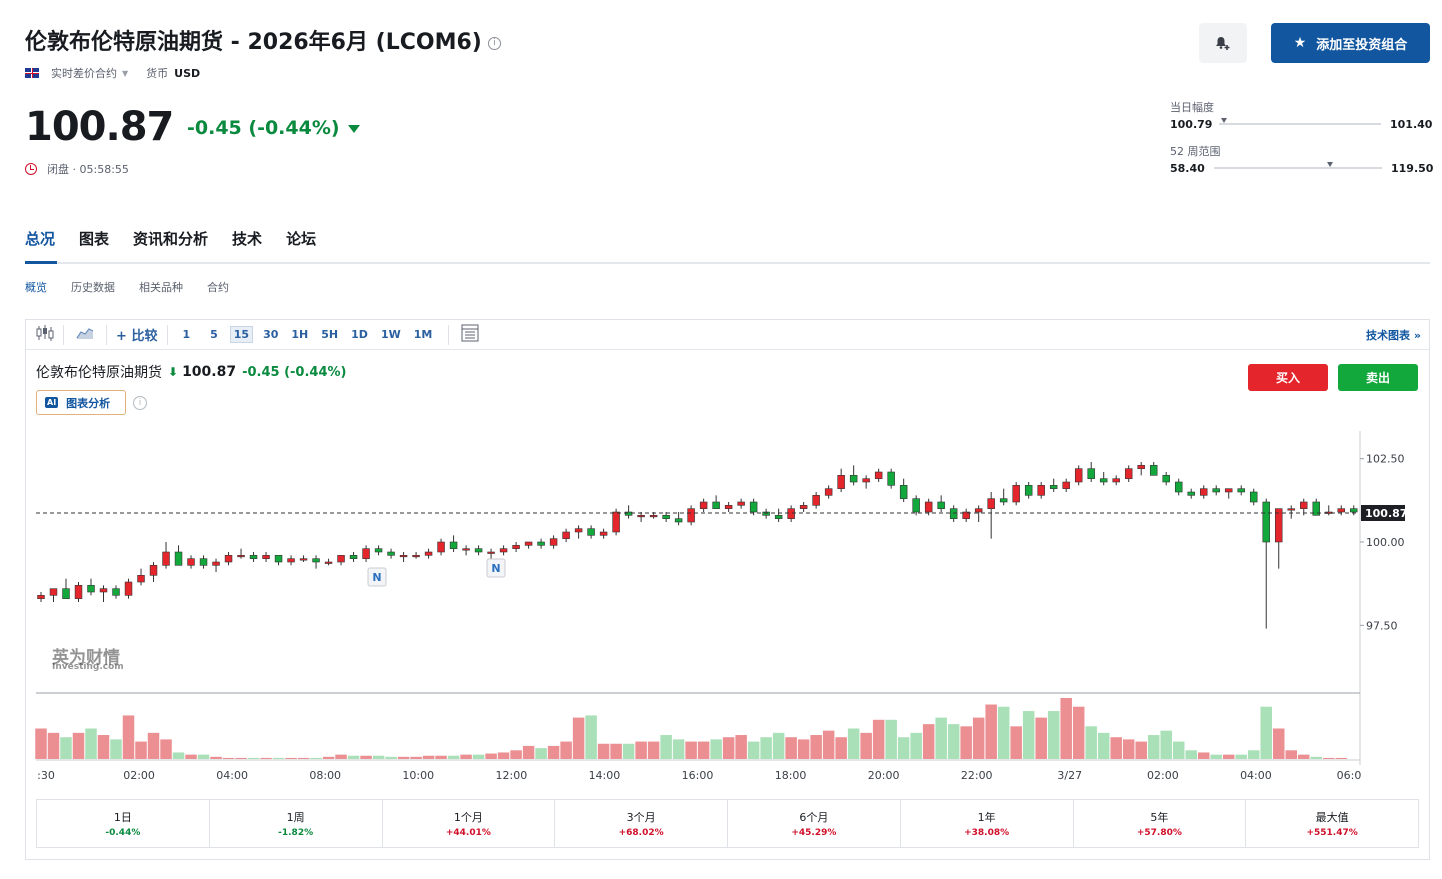  What do you see at coordinates (330, 334) in the screenshot?
I see `interval-5h: 5H` at bounding box center [330, 334].